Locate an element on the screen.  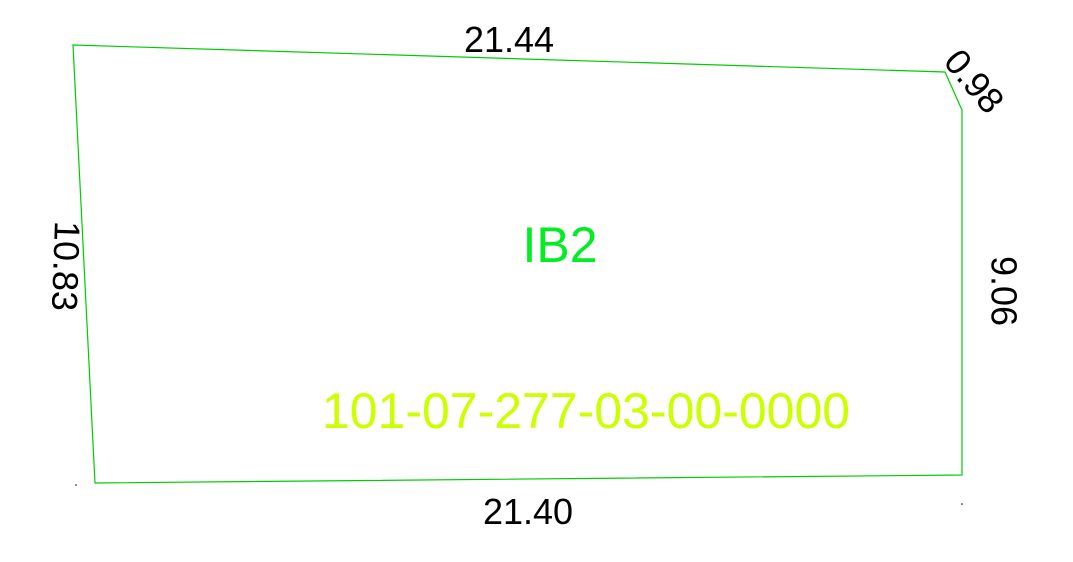
dimension-top: 21.44 is located at coordinates (509, 39).